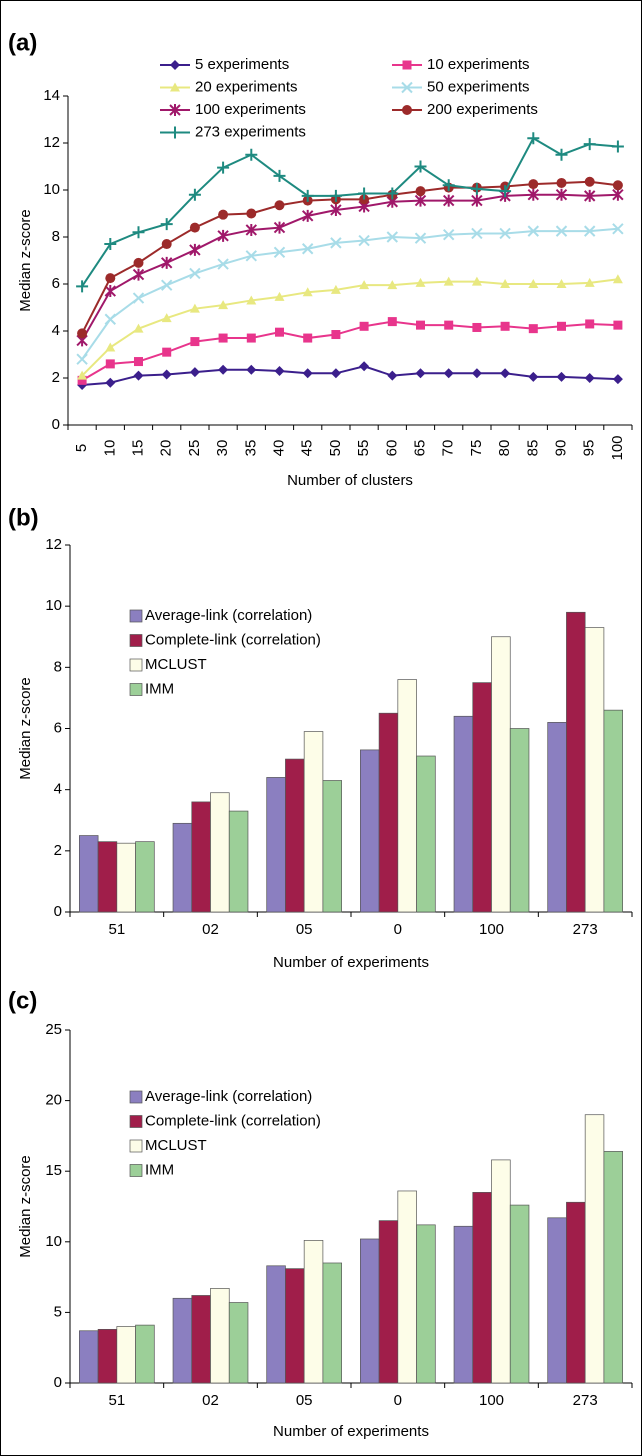  I want to click on x-axis-title: Number of clusters, so click(350, 480).